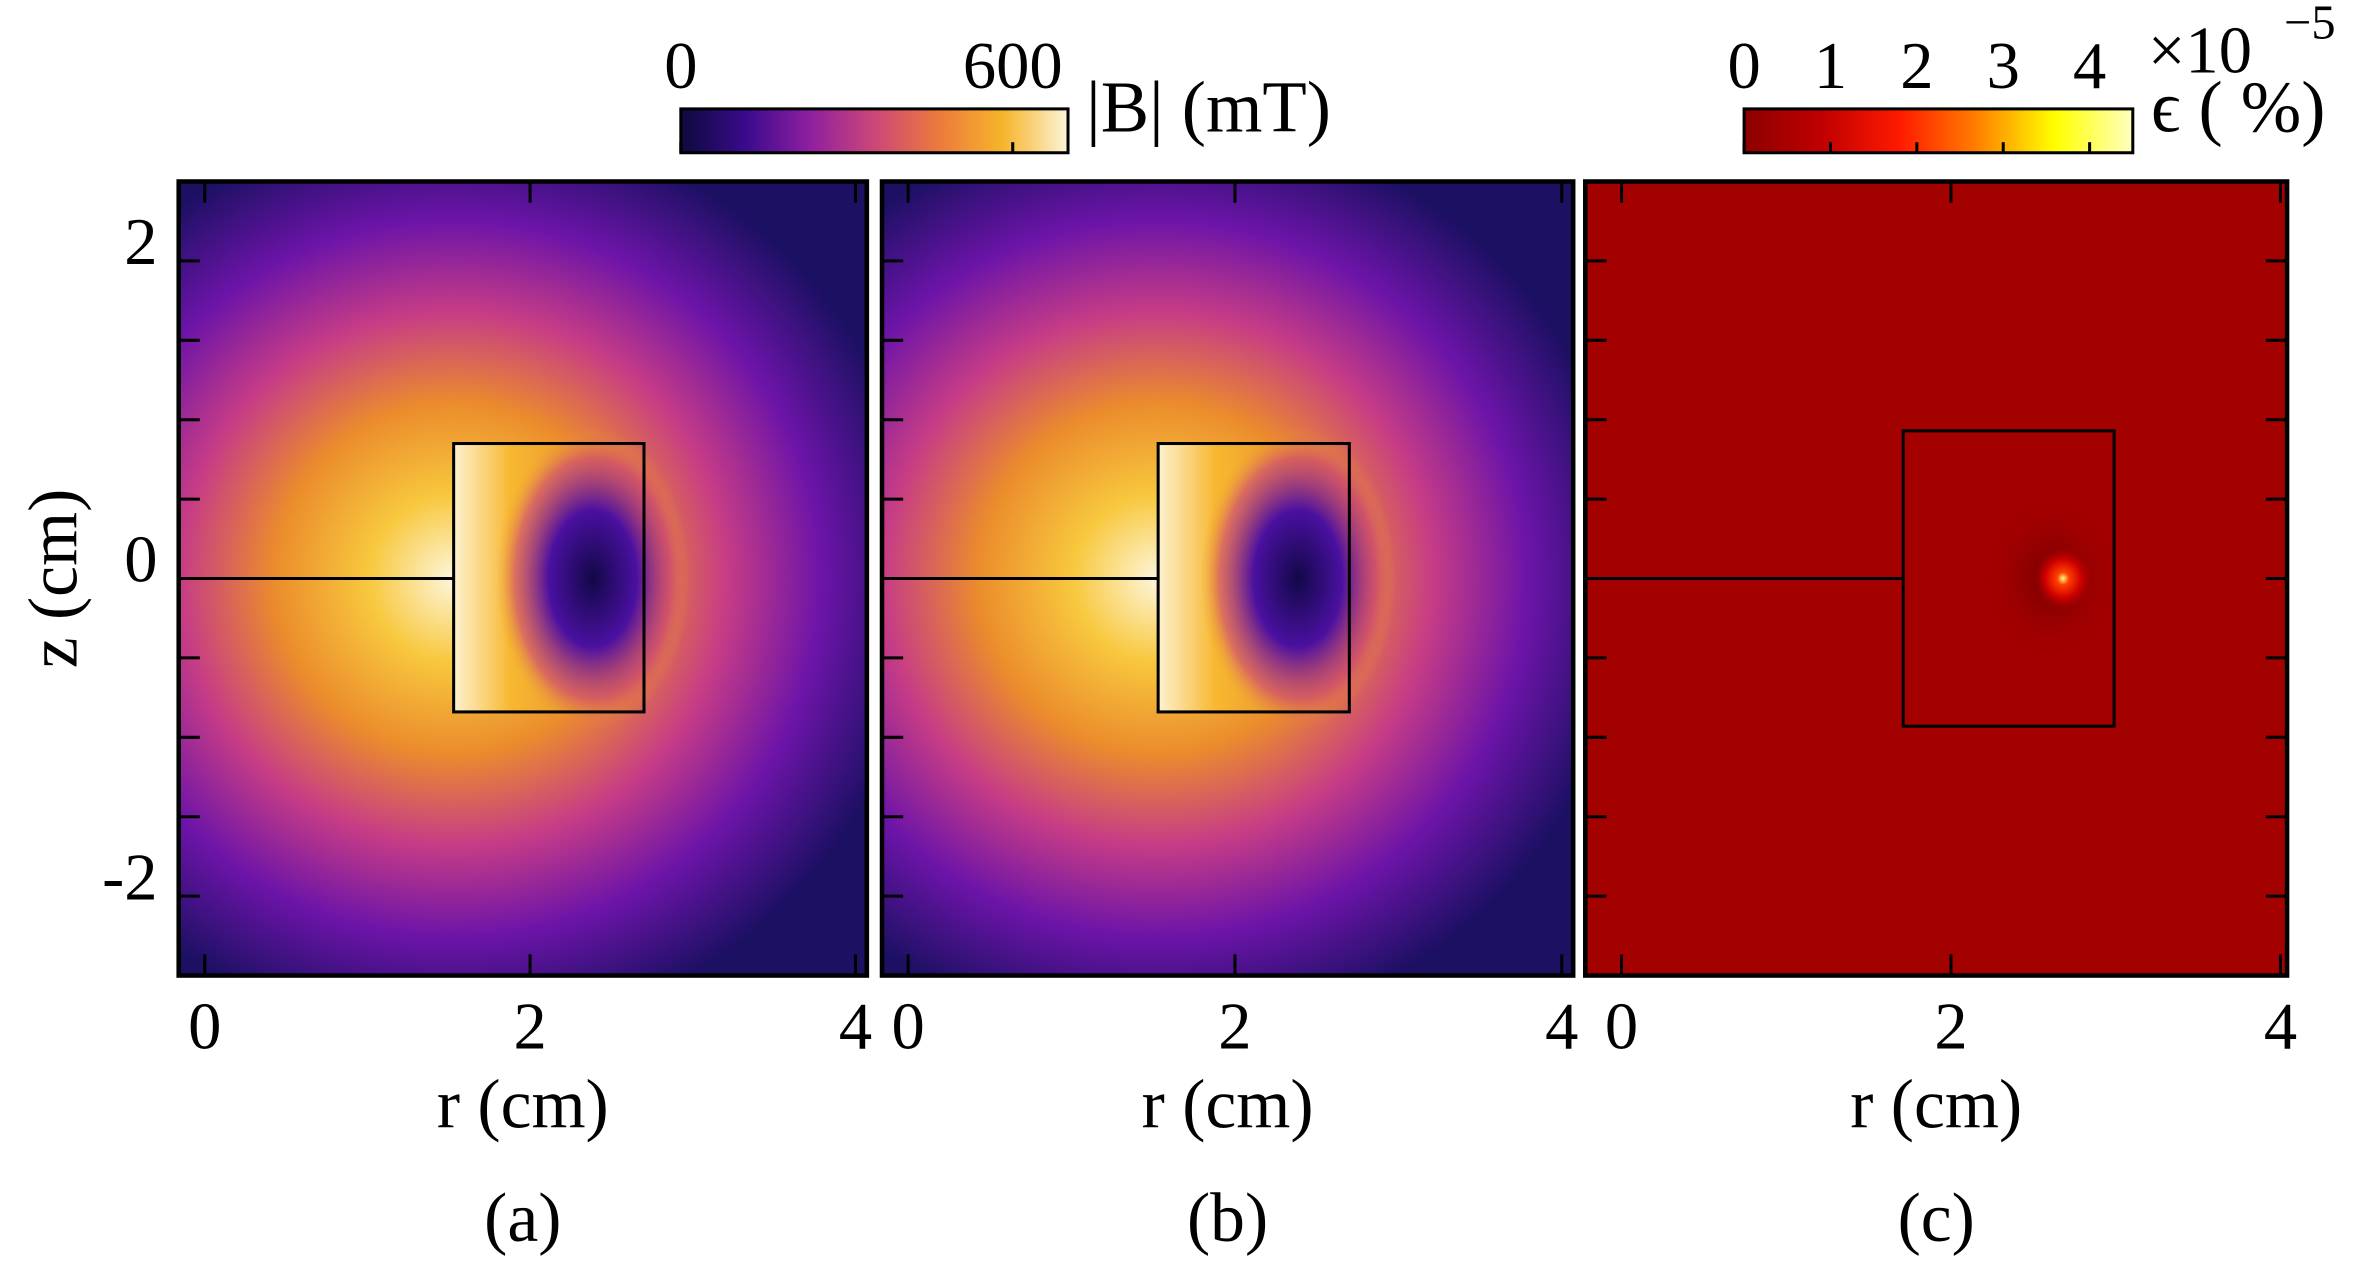 This screenshot has height=1275, width=2372. Describe the element at coordinates (522, 1218) in the screenshot. I see `panel-label: (a)` at that location.